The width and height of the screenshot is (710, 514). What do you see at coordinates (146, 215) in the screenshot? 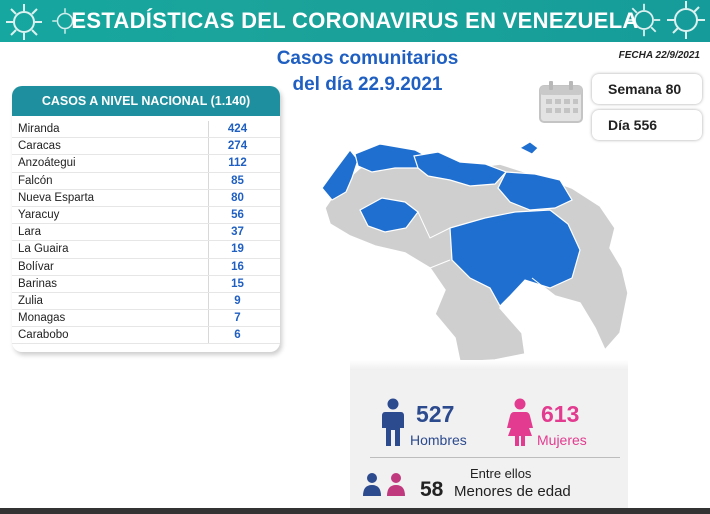
I see `table-row: Yaracuy 56` at bounding box center [146, 215].